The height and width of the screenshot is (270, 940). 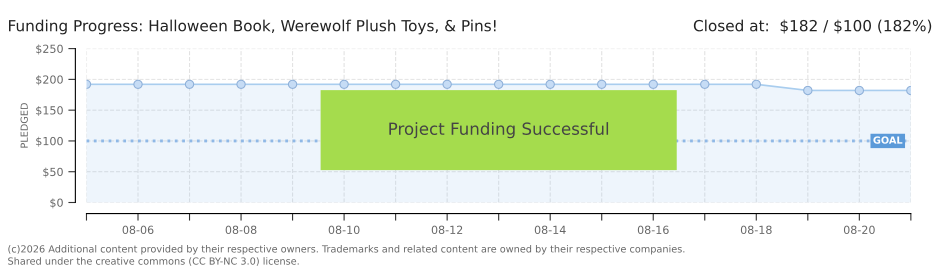 I want to click on x-tick-label: 08-12, so click(x=447, y=230).